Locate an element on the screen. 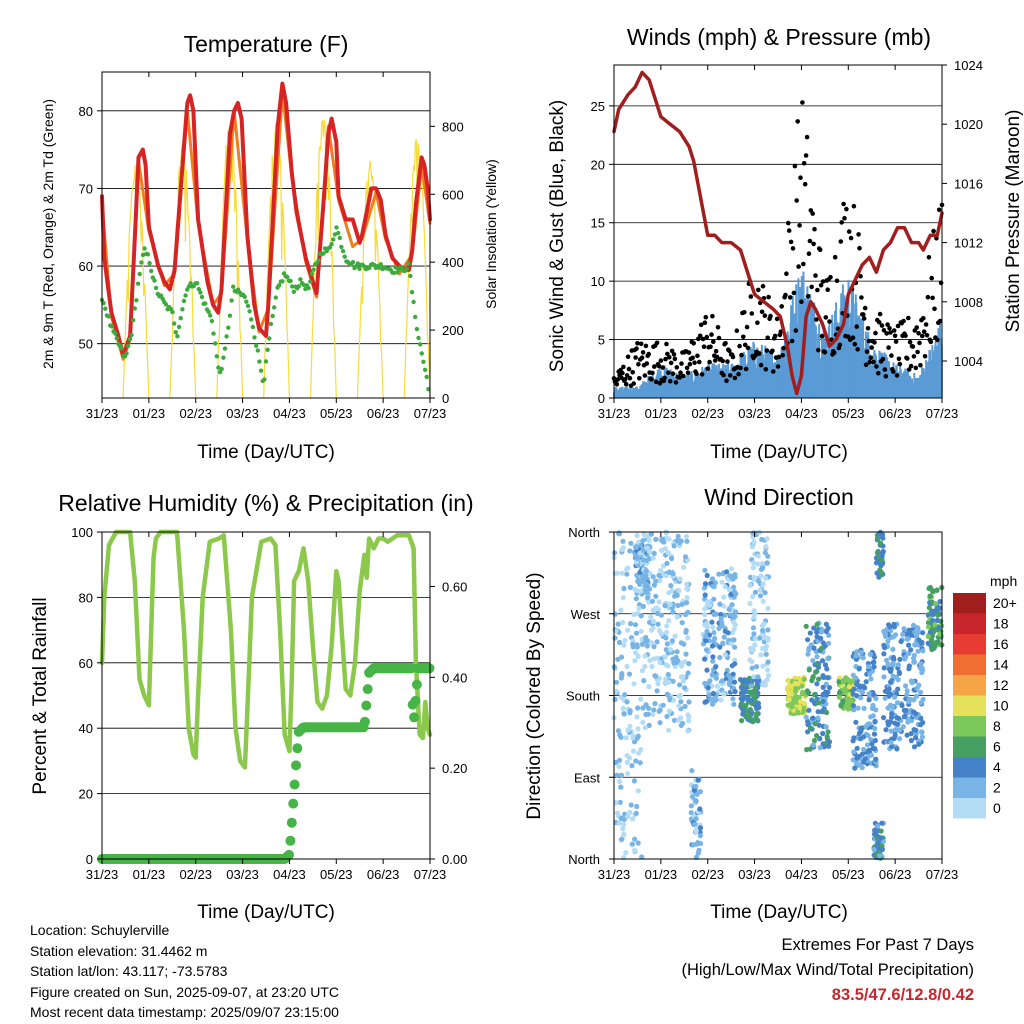  legend-label: 6 is located at coordinates (997, 747).